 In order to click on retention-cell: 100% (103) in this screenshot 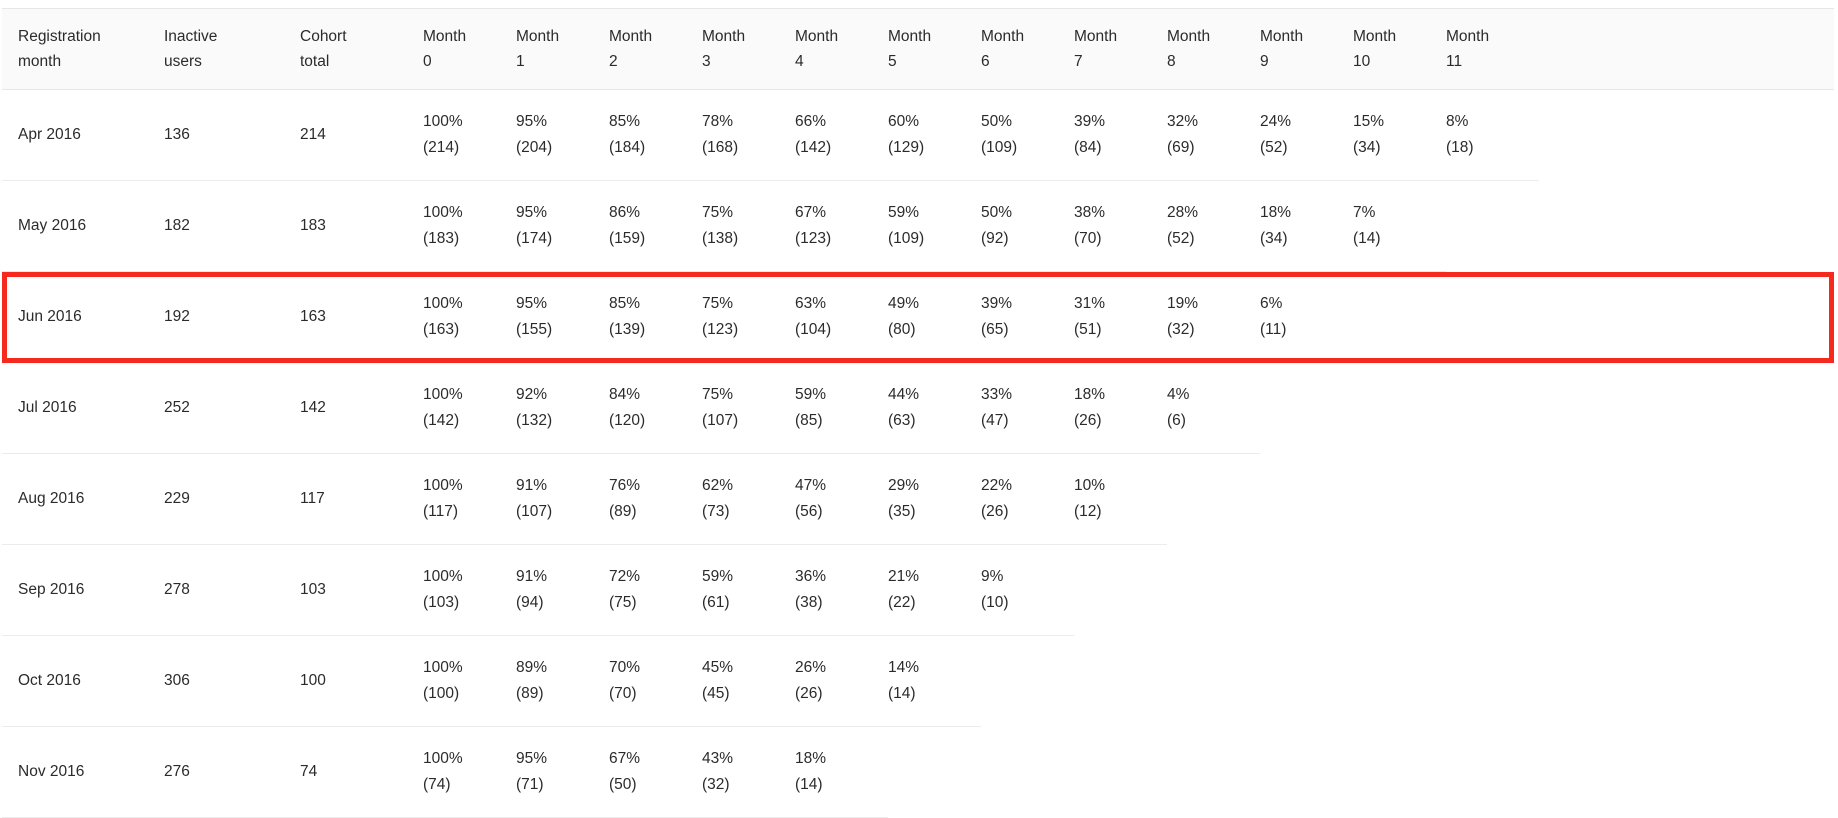, I will do `click(469, 590)`.